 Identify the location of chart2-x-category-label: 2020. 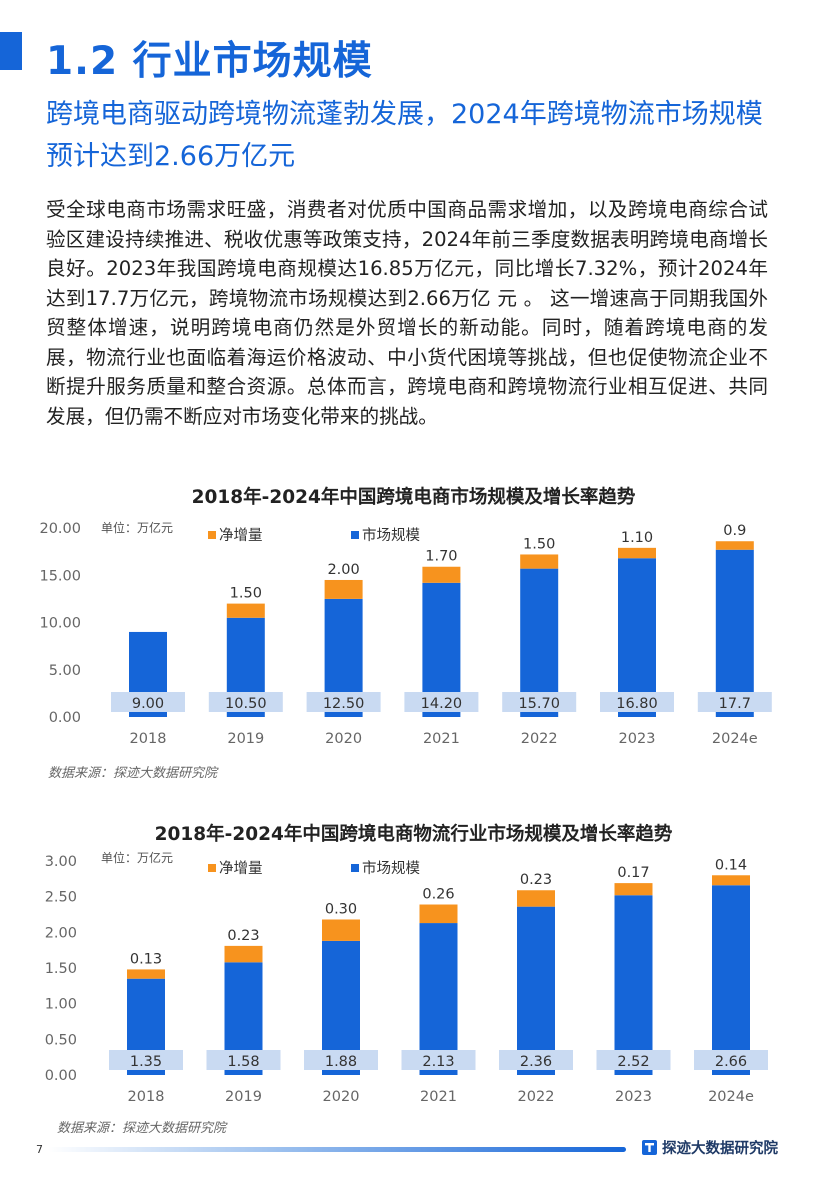
(341, 1097).